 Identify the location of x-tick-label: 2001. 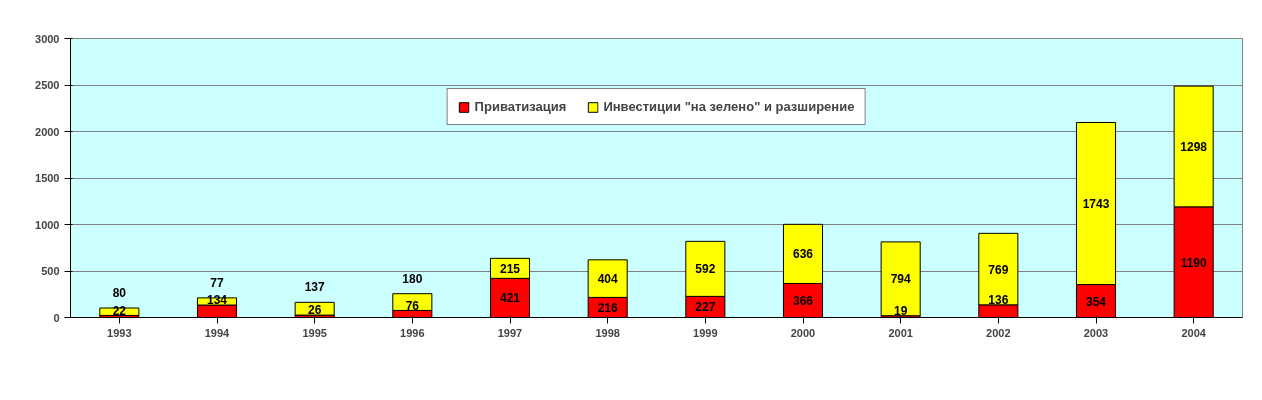
(900, 332).